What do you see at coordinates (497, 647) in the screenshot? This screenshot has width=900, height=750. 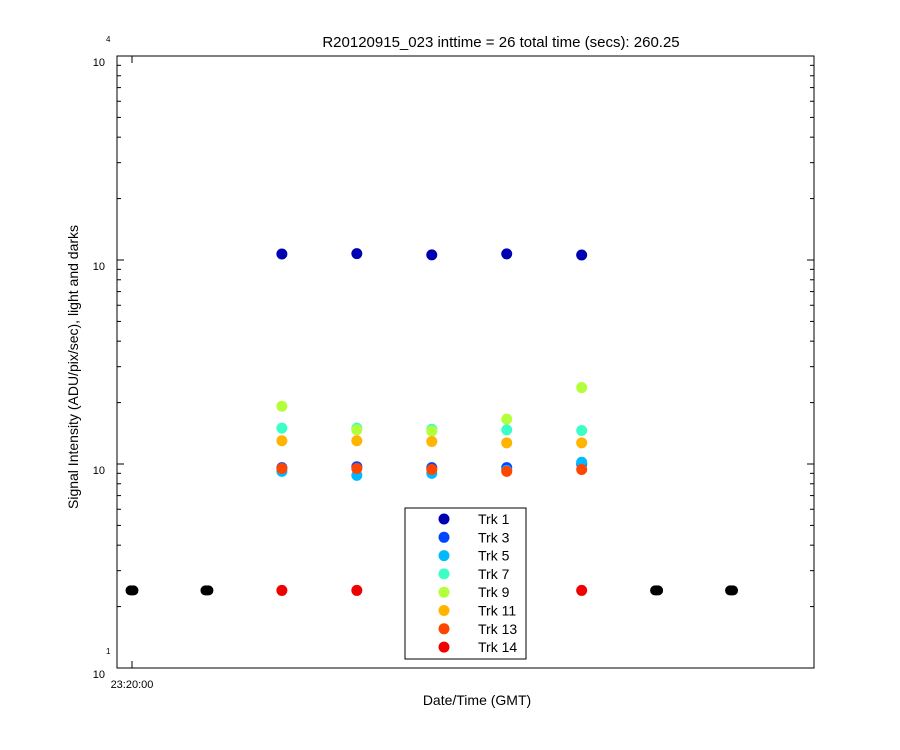 I see `legend-entry: Trk 14` at bounding box center [497, 647].